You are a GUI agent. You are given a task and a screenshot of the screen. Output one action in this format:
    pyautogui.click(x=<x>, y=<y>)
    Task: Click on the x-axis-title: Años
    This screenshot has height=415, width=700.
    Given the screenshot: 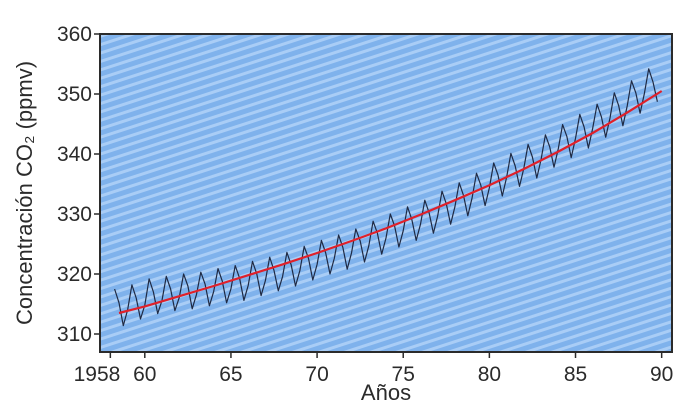 What is the action you would take?
    pyautogui.click(x=386, y=392)
    